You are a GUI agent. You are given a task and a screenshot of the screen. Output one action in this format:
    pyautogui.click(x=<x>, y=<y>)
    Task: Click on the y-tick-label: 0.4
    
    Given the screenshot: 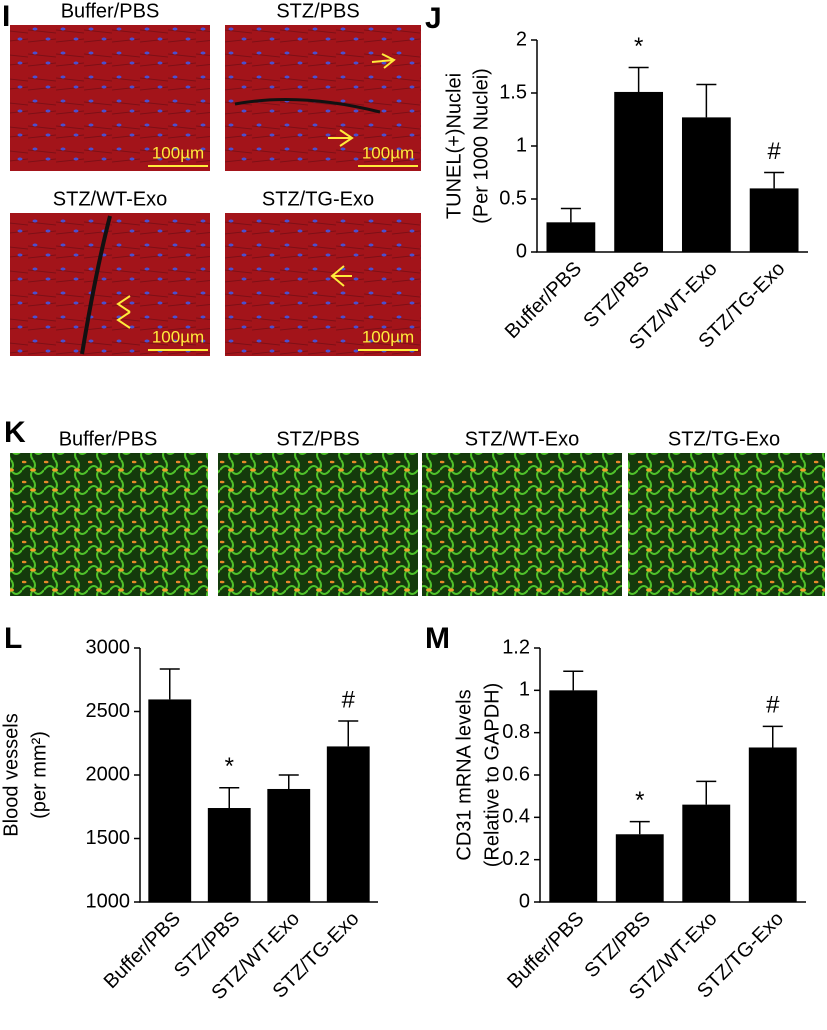 What is the action you would take?
    pyautogui.click(x=516, y=817)
    